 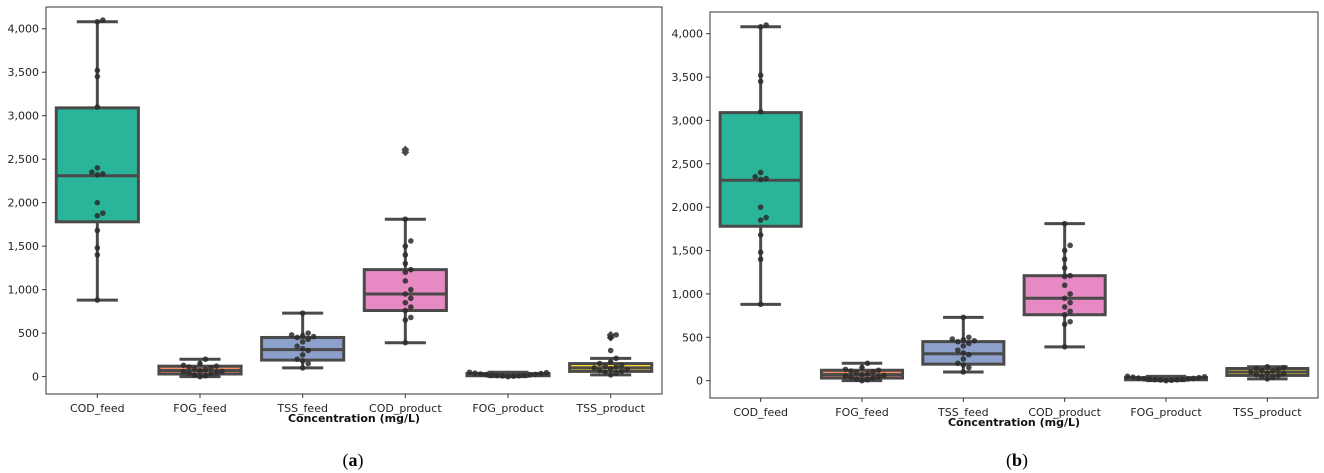 I want to click on panel-label-b: (b), so click(x=1017, y=460).